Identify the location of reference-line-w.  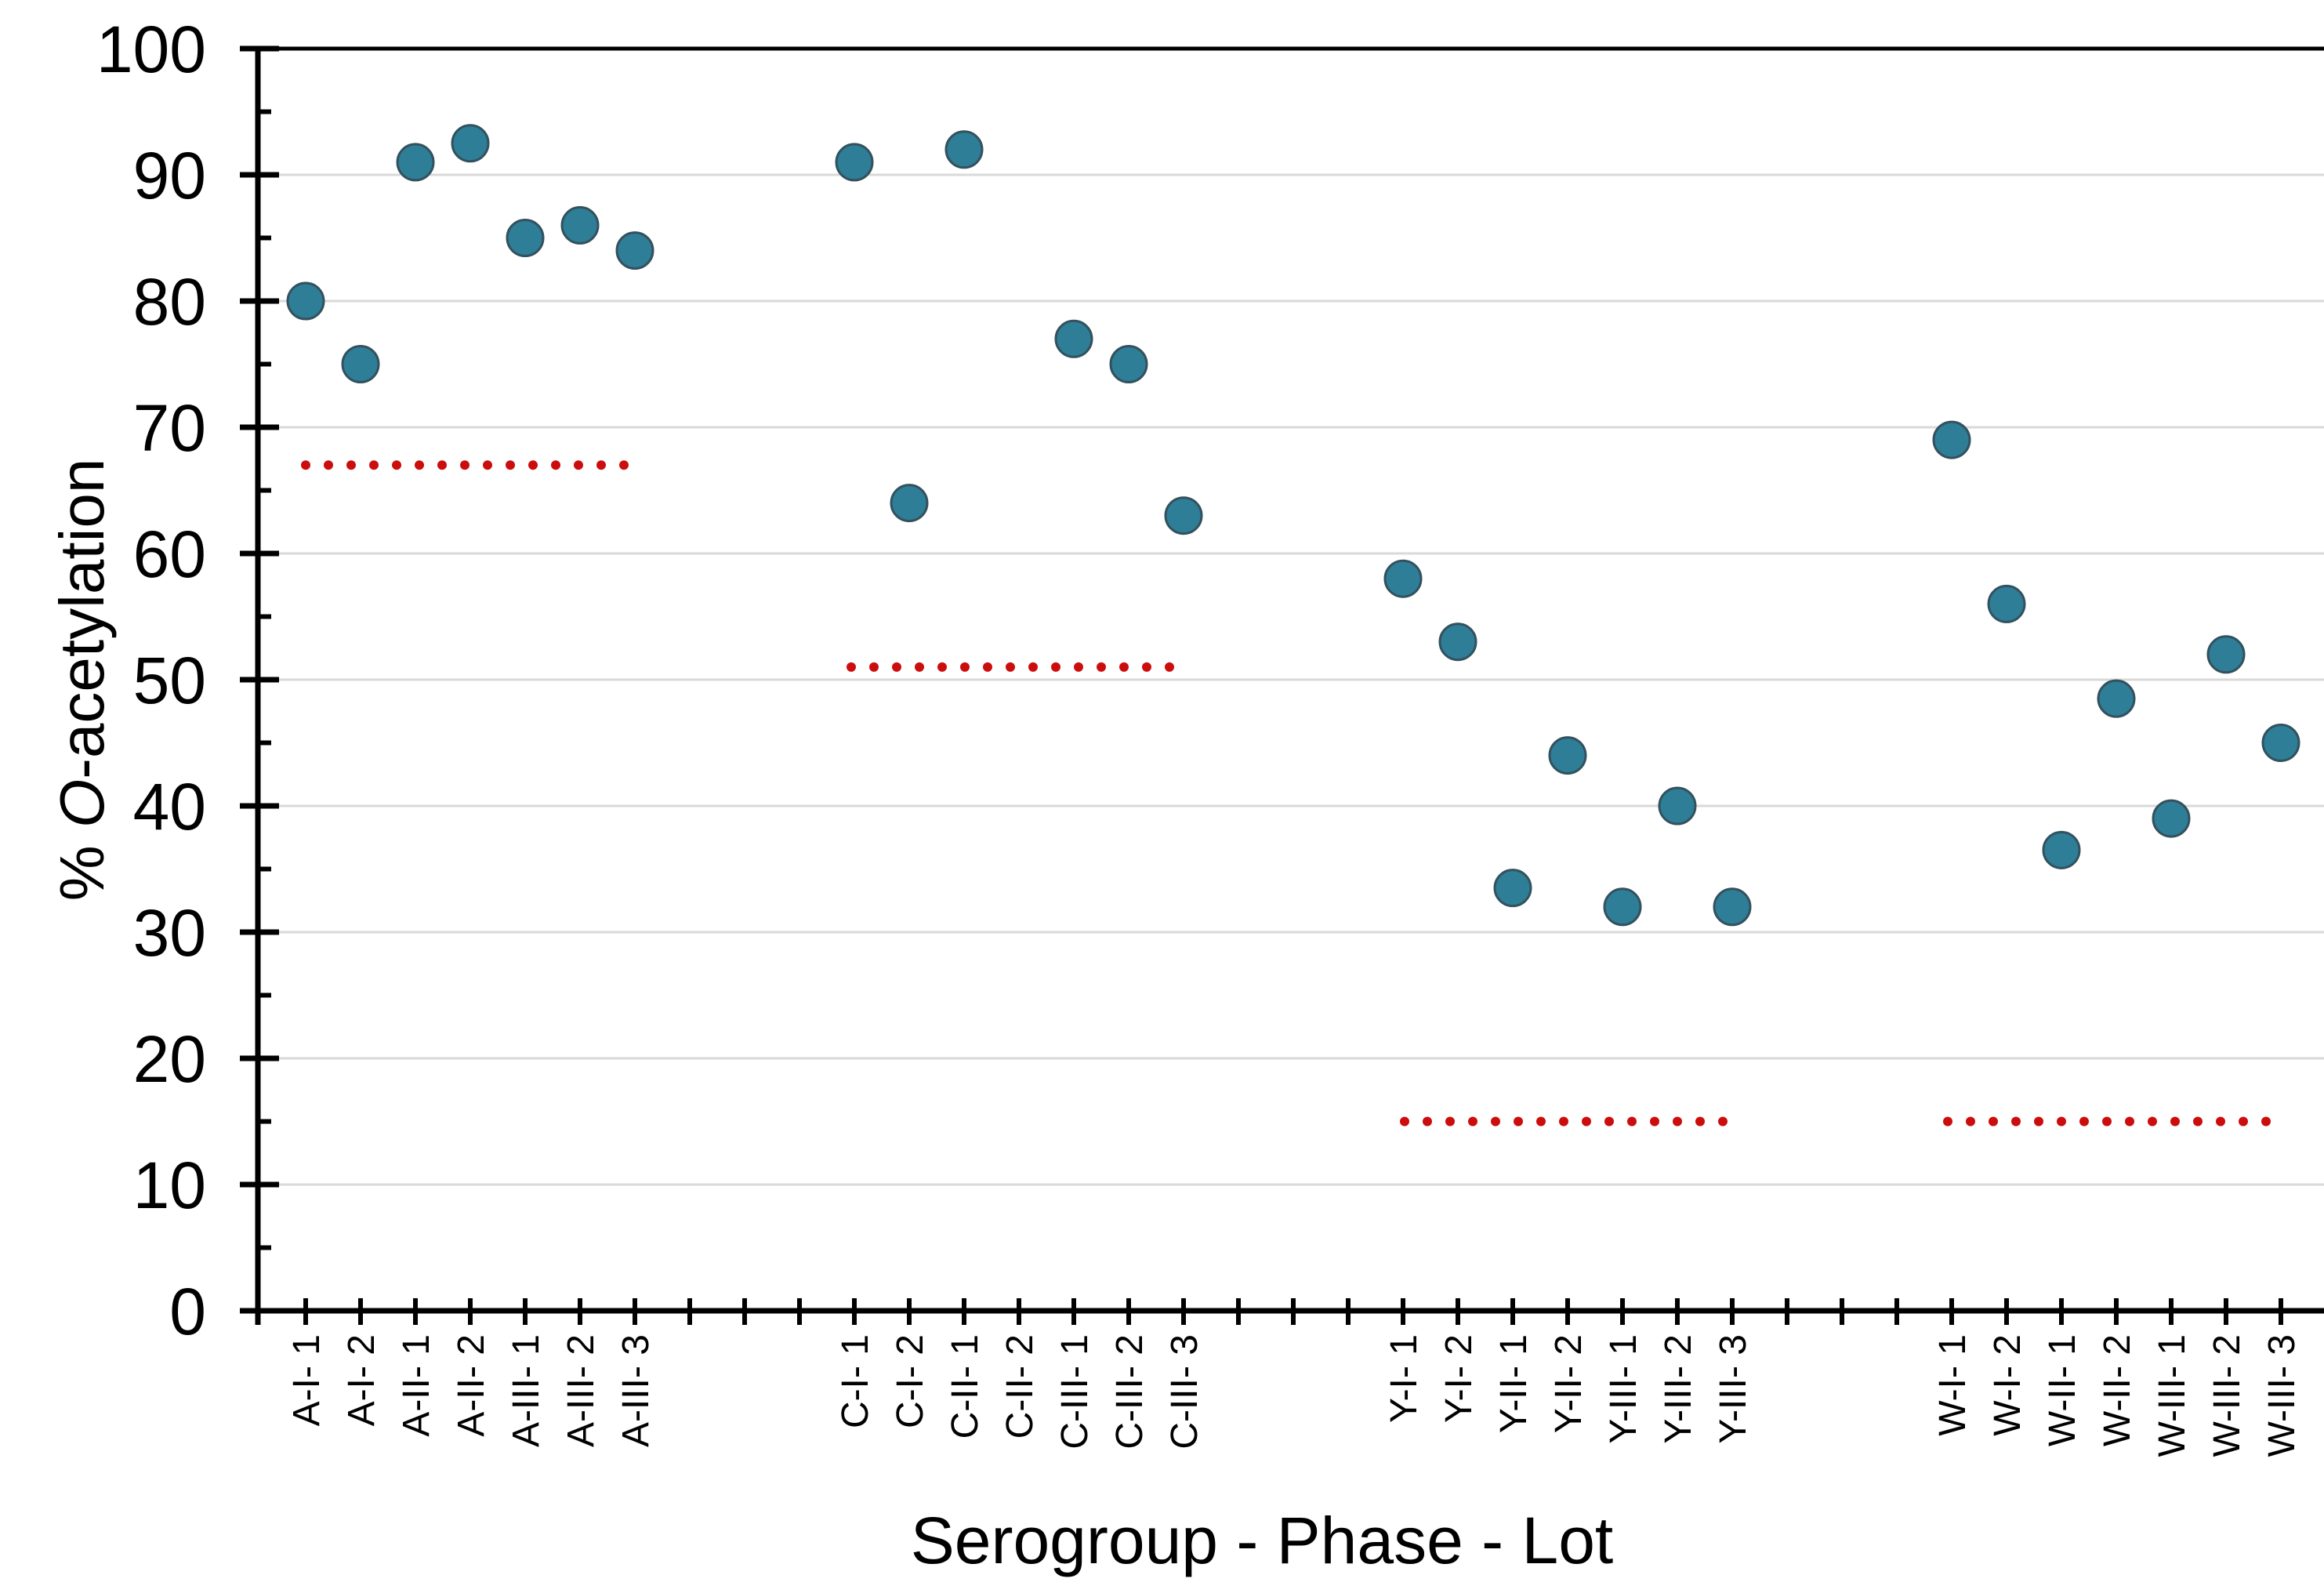
(2107, 1121).